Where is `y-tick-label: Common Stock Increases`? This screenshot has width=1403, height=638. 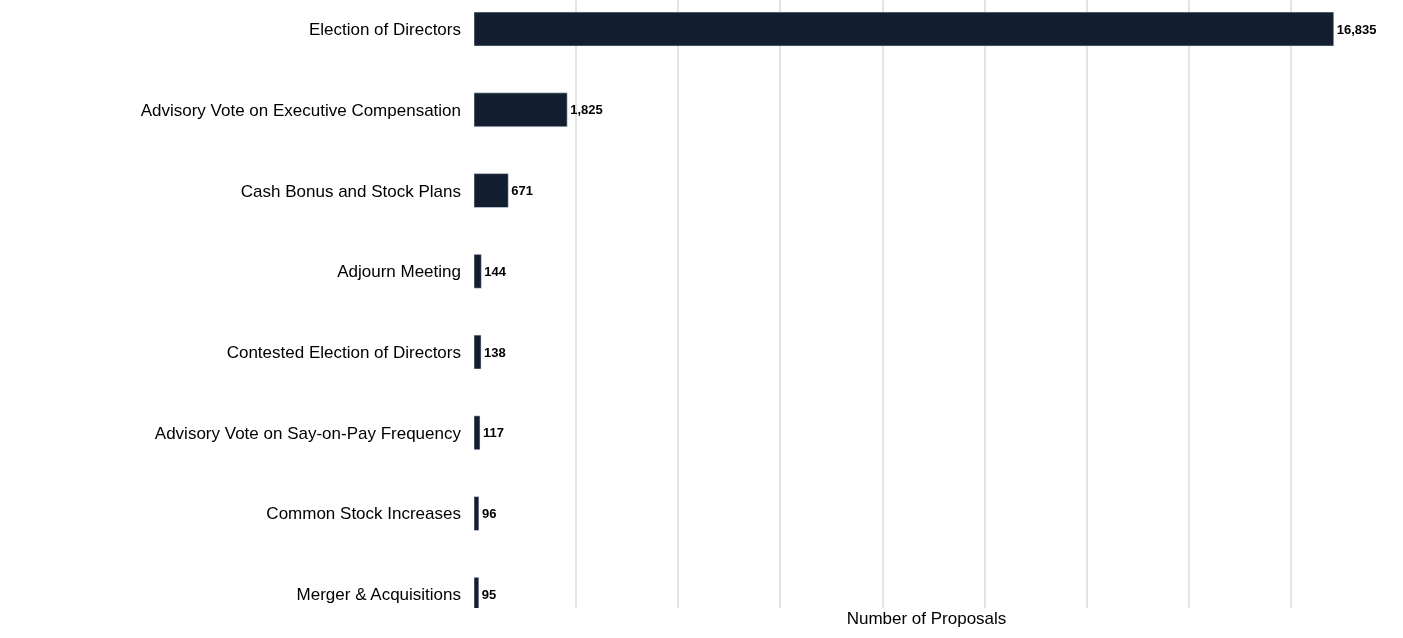 y-tick-label: Common Stock Increases is located at coordinates (363, 514).